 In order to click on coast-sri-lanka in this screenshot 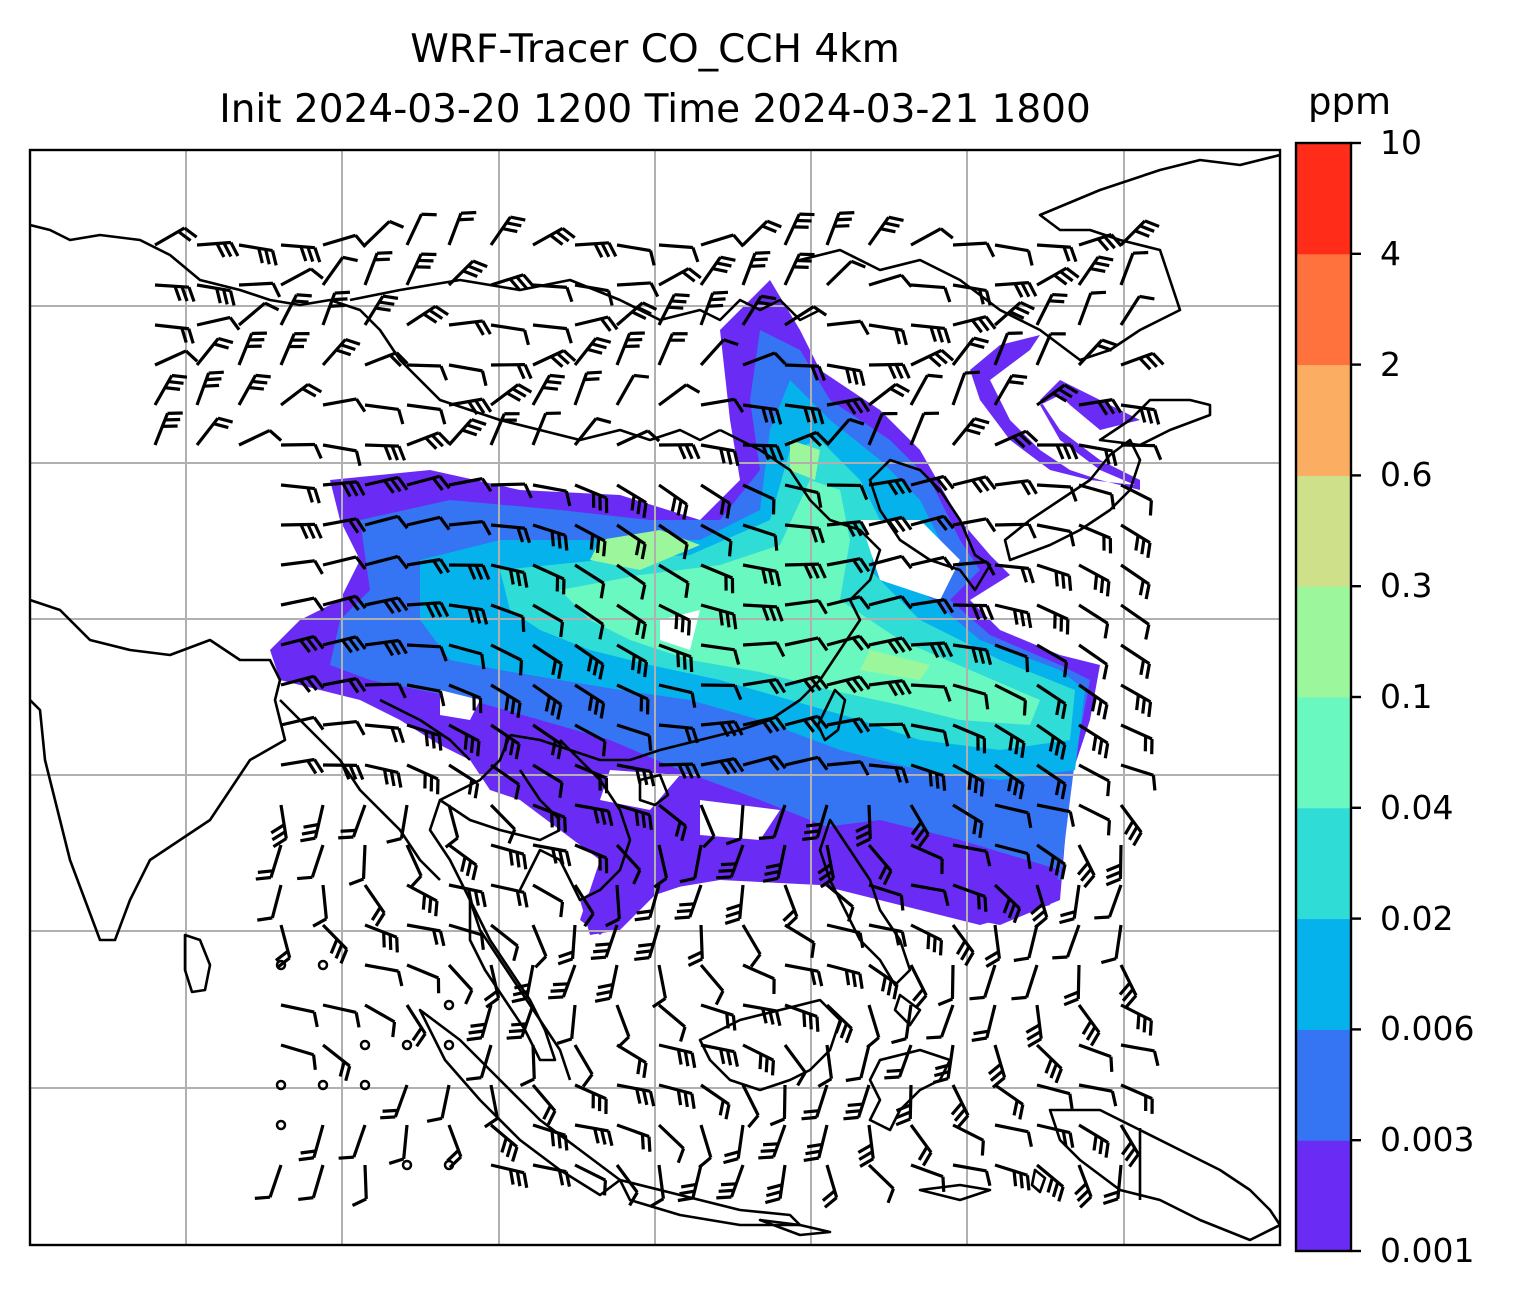, I will do `click(197, 963)`.